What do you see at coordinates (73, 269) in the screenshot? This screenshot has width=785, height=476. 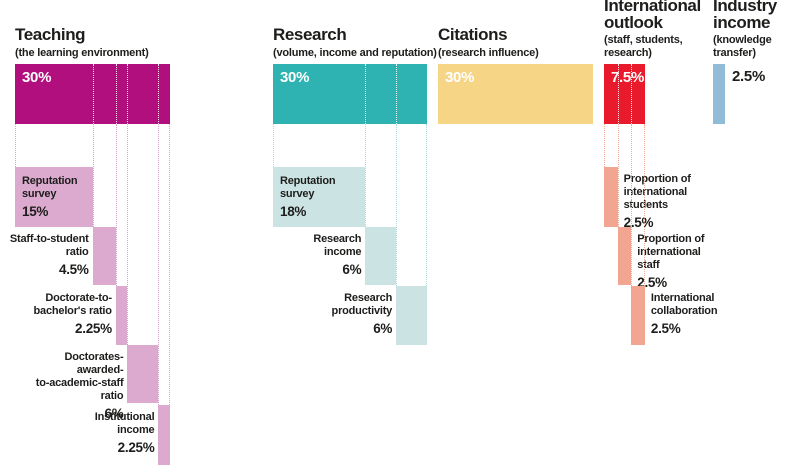 I see `sub-block-percent: 4.5%` at bounding box center [73, 269].